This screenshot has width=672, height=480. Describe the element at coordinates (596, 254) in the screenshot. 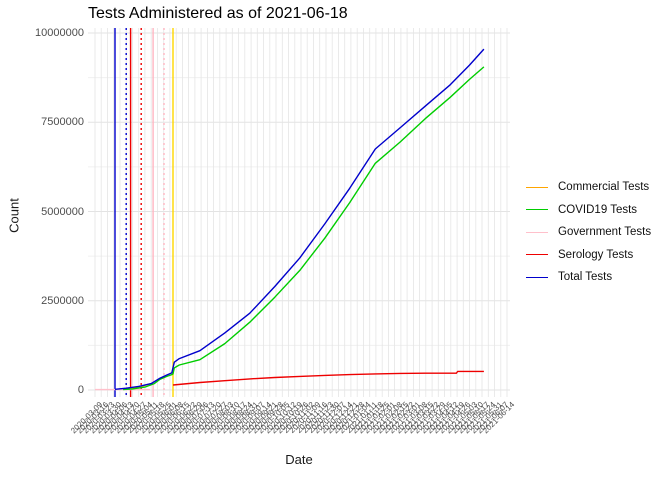

I see `legend-item-label: Serology Tests` at that location.